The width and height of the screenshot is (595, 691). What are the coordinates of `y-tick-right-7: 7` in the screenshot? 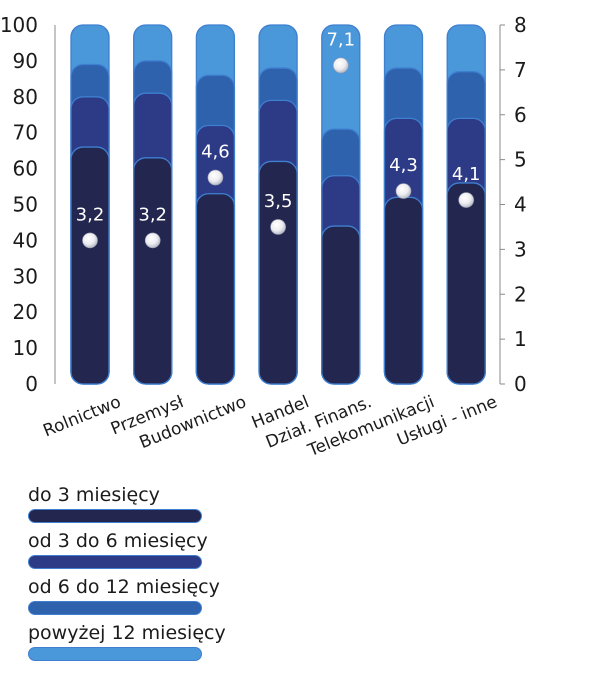 It's located at (520, 70).